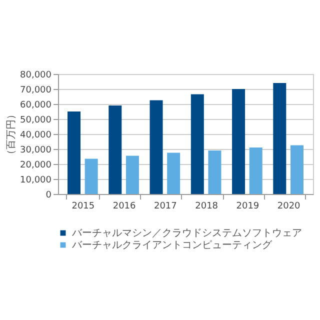  What do you see at coordinates (186, 233) in the screenshot?
I see `legend-label: バーチャルマシン／クラウドシステムソフトウェア` at bounding box center [186, 233].